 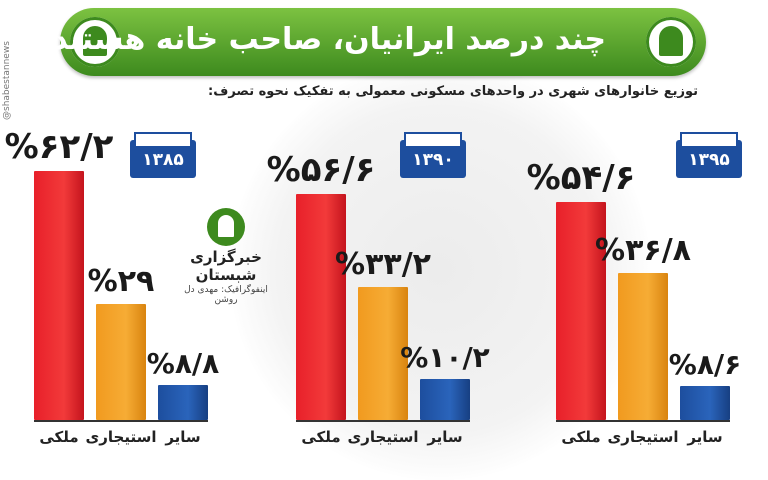 I want to click on year-label: ۱۳۹۰, so click(x=433, y=160).